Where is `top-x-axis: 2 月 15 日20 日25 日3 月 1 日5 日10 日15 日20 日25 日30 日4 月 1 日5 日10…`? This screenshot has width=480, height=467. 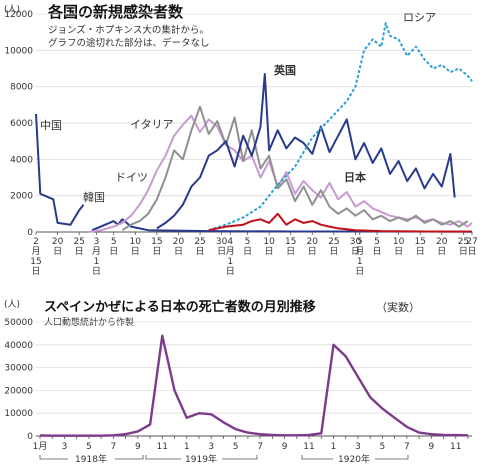 top-x-axis: 2 月 15 日20 日25 日3 月 1 日5 日10 日15 日20 日25 日30 日4 月 1 日5 日10… is located at coordinates (254, 254).